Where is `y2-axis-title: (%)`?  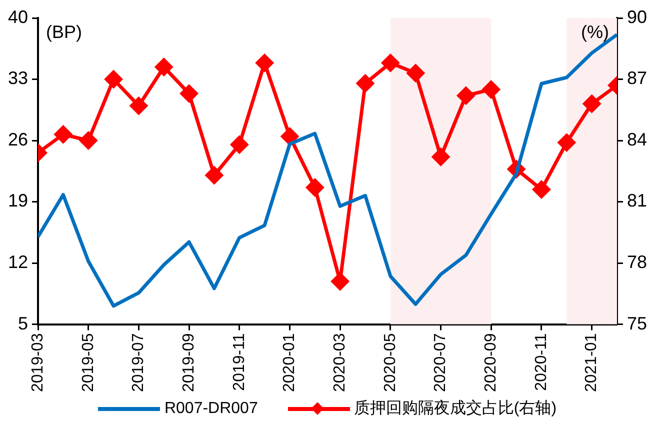
y2-axis-title: (%) is located at coordinates (594, 32).